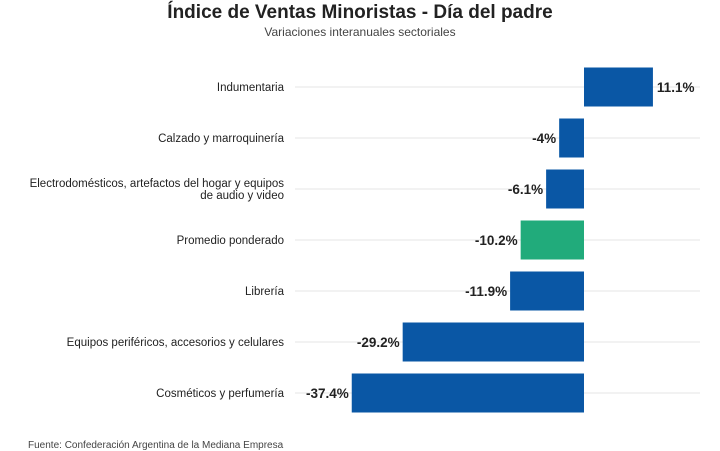  What do you see at coordinates (676, 87) in the screenshot?
I see `data-label: 11.1%` at bounding box center [676, 87].